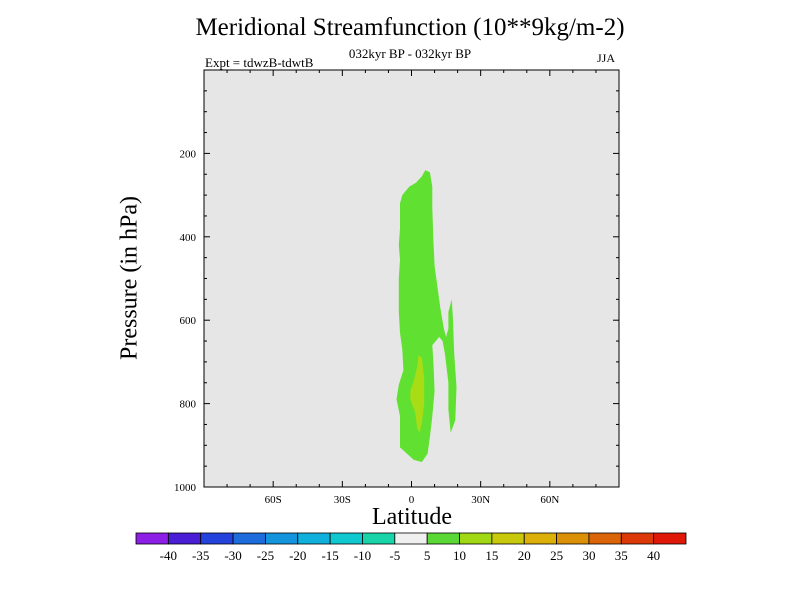  Describe the element at coordinates (491, 555) in the screenshot. I see `colorbar-label: 15` at that location.